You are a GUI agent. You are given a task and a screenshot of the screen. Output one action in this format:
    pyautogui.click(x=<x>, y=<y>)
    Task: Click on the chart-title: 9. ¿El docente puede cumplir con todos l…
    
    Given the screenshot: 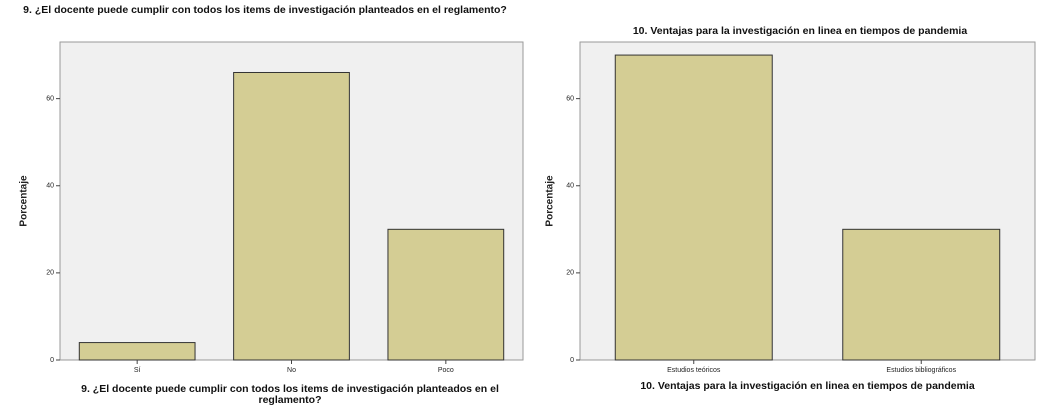 What is the action you would take?
    pyautogui.click(x=265, y=10)
    